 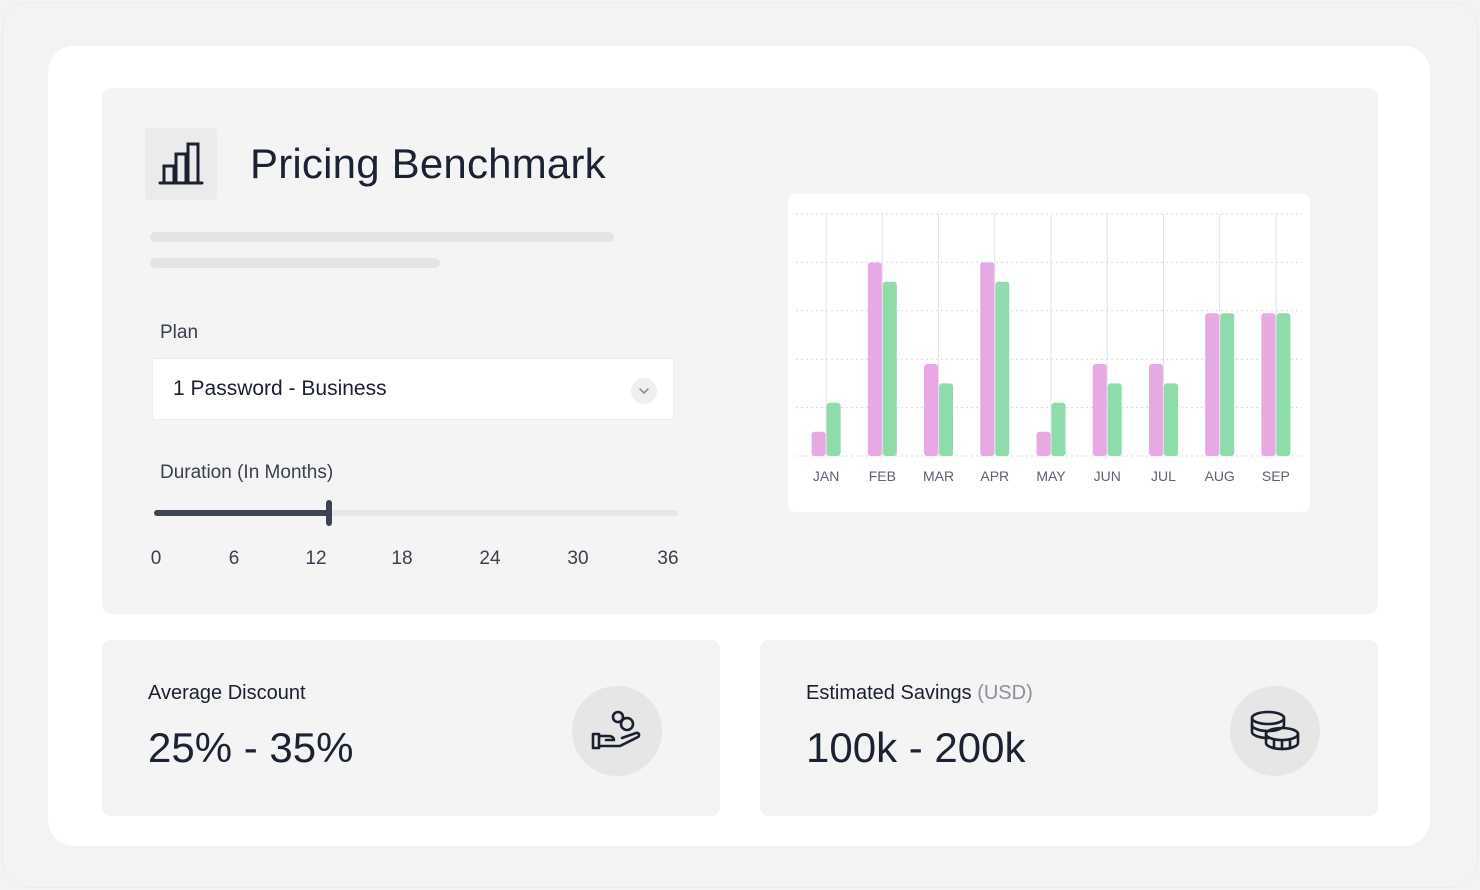 What do you see at coordinates (1163, 476) in the screenshot?
I see `chart-x-tick-label: JUL` at bounding box center [1163, 476].